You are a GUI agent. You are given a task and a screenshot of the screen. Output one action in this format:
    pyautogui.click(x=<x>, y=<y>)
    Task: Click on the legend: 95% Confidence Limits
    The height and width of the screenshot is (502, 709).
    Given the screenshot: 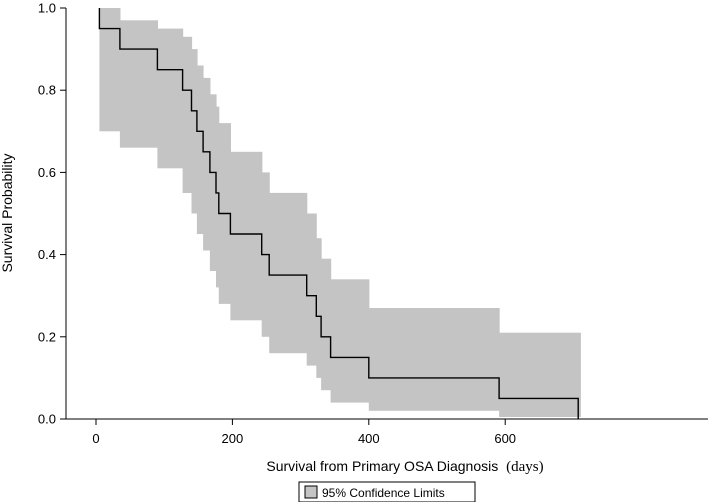 What is the action you would take?
    pyautogui.click(x=387, y=491)
    